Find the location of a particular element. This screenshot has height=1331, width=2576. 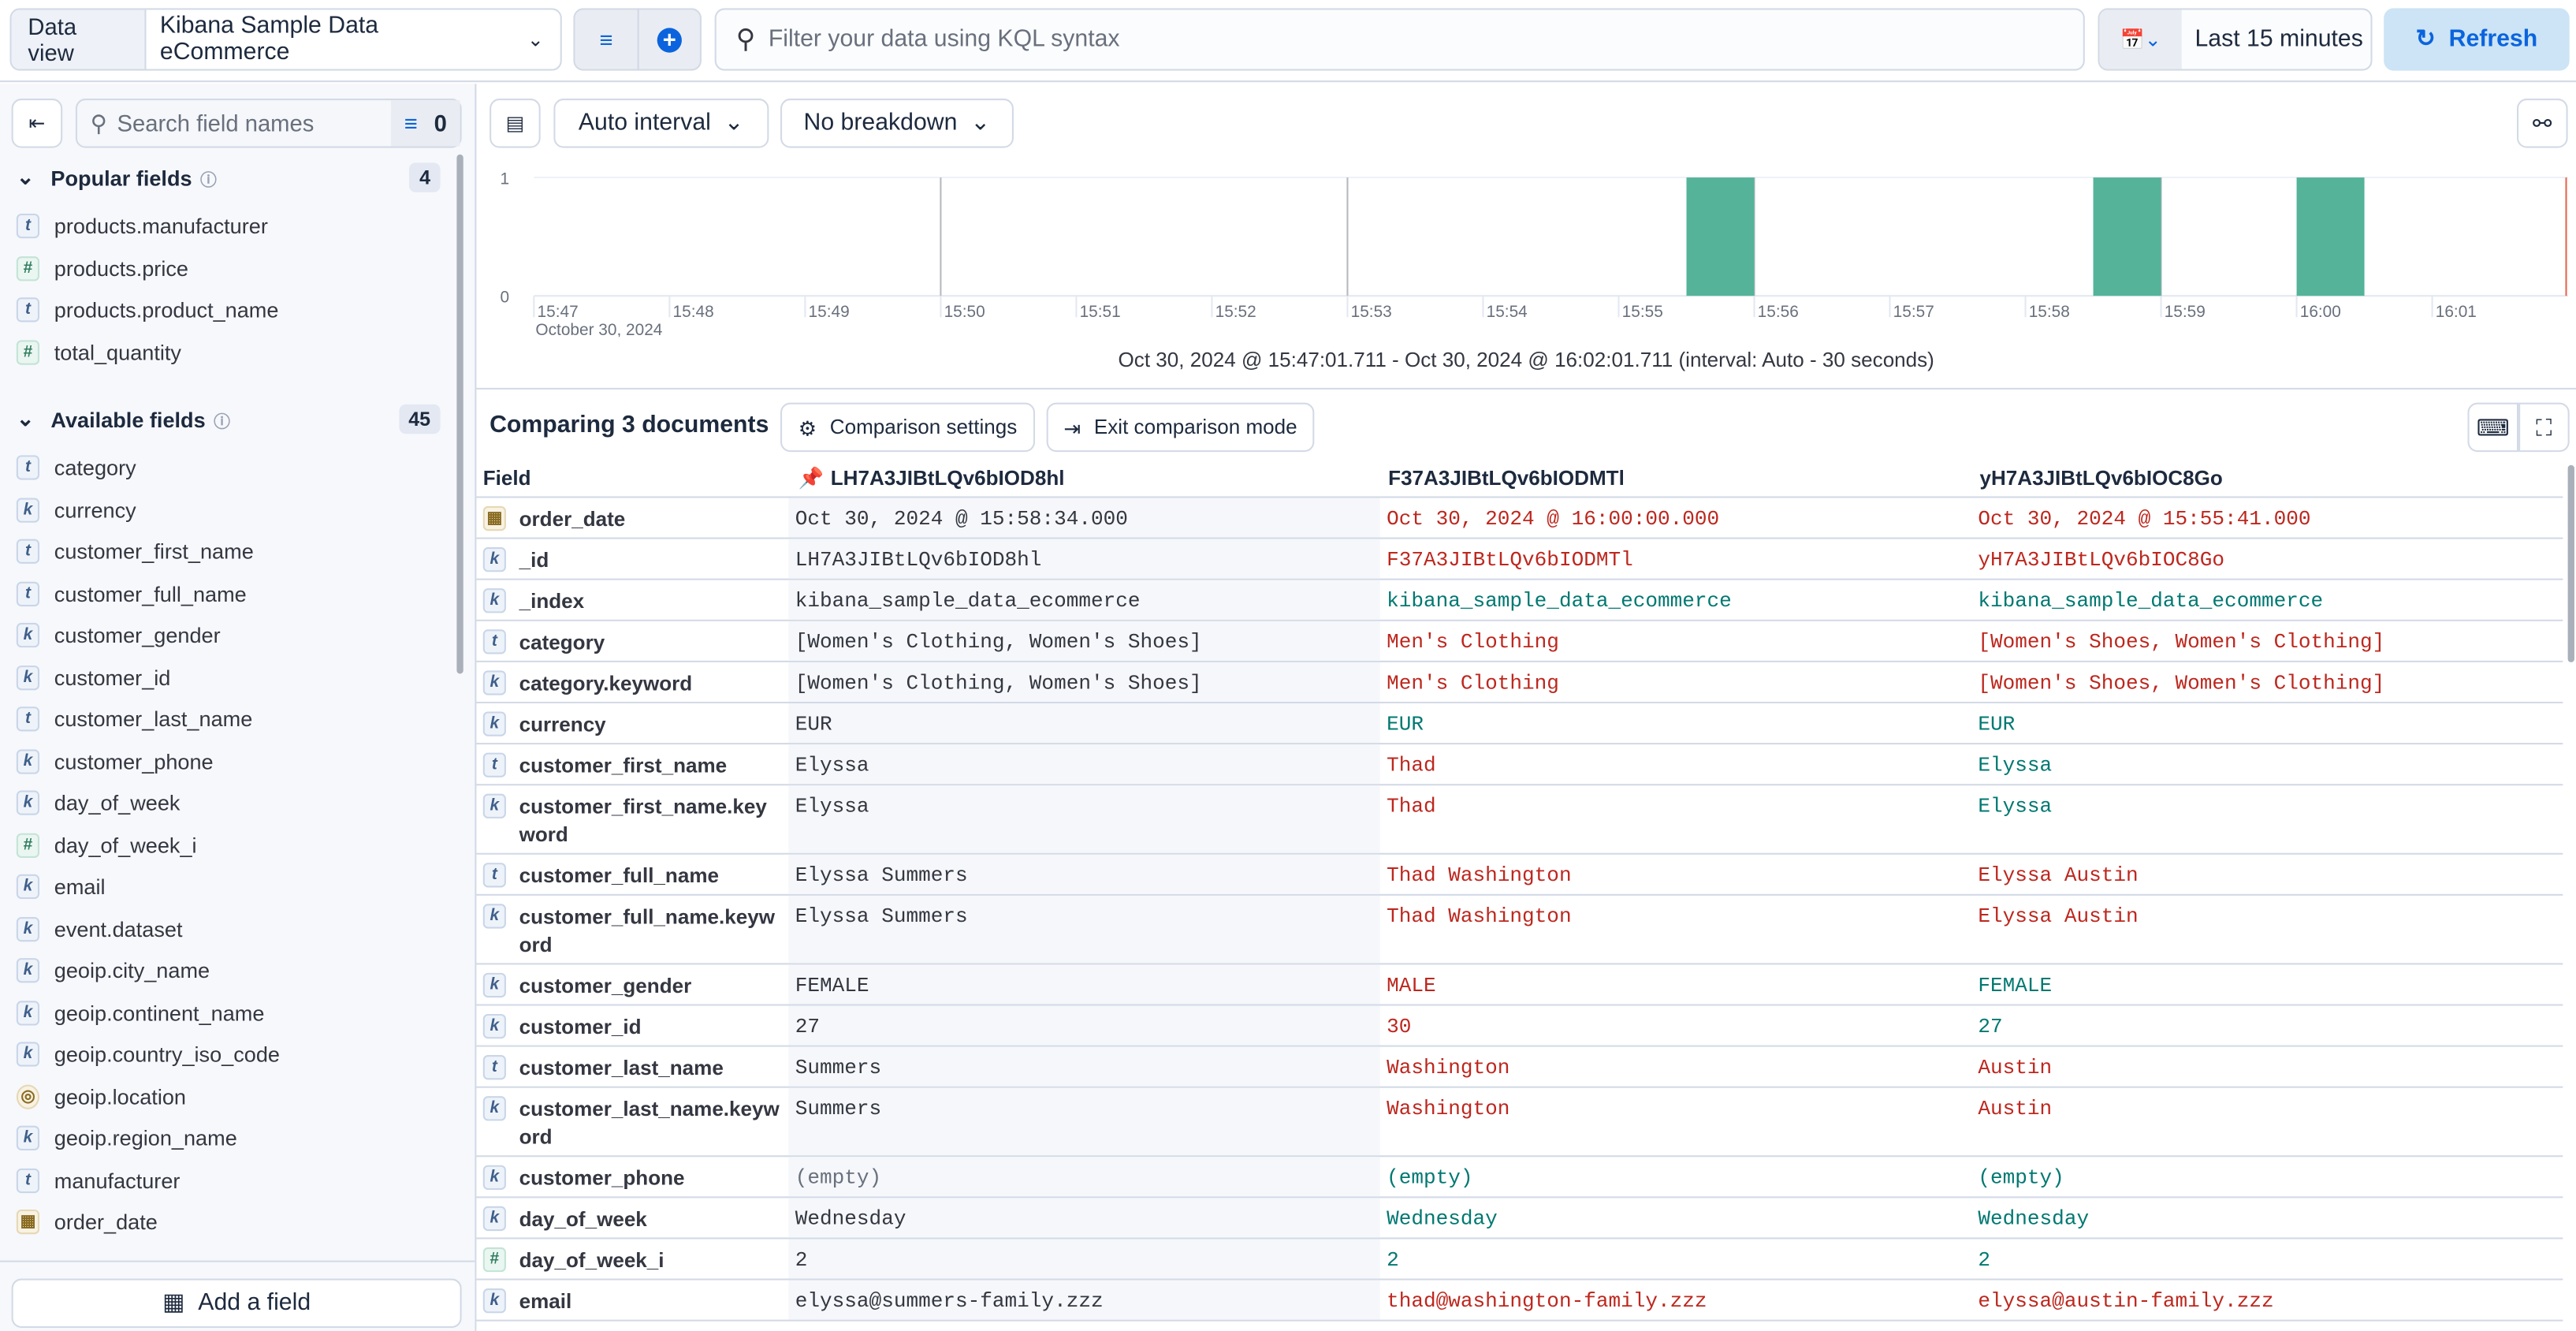

field-item: k customer_phone is located at coordinates (115, 761).